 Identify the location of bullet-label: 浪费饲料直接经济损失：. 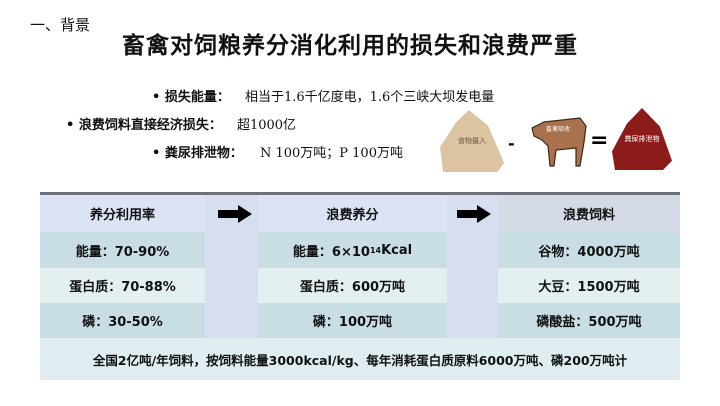
(150, 125).